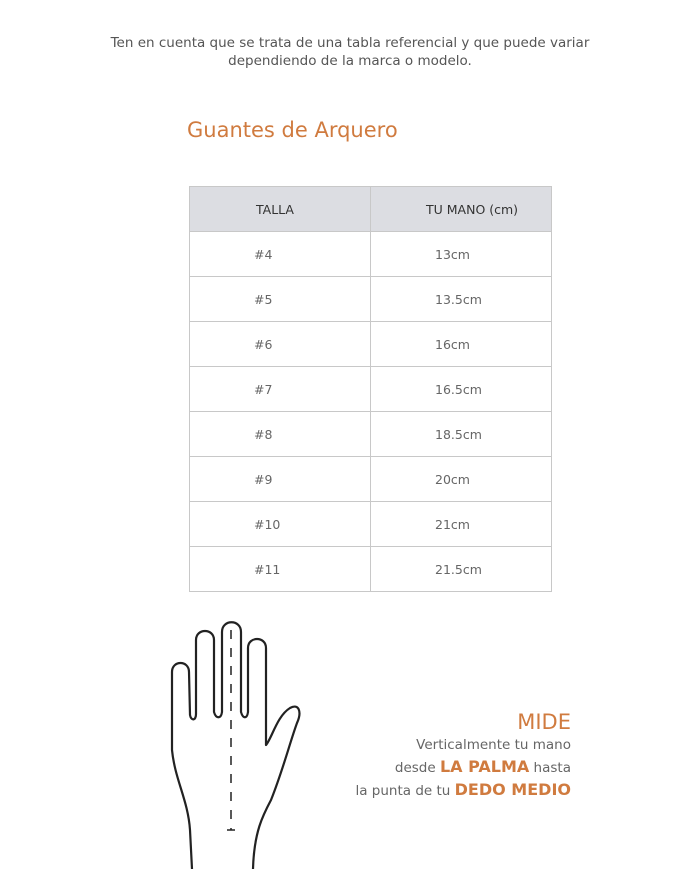  I want to click on instruction-line-1: Verticalmente tu mano, so click(493, 745).